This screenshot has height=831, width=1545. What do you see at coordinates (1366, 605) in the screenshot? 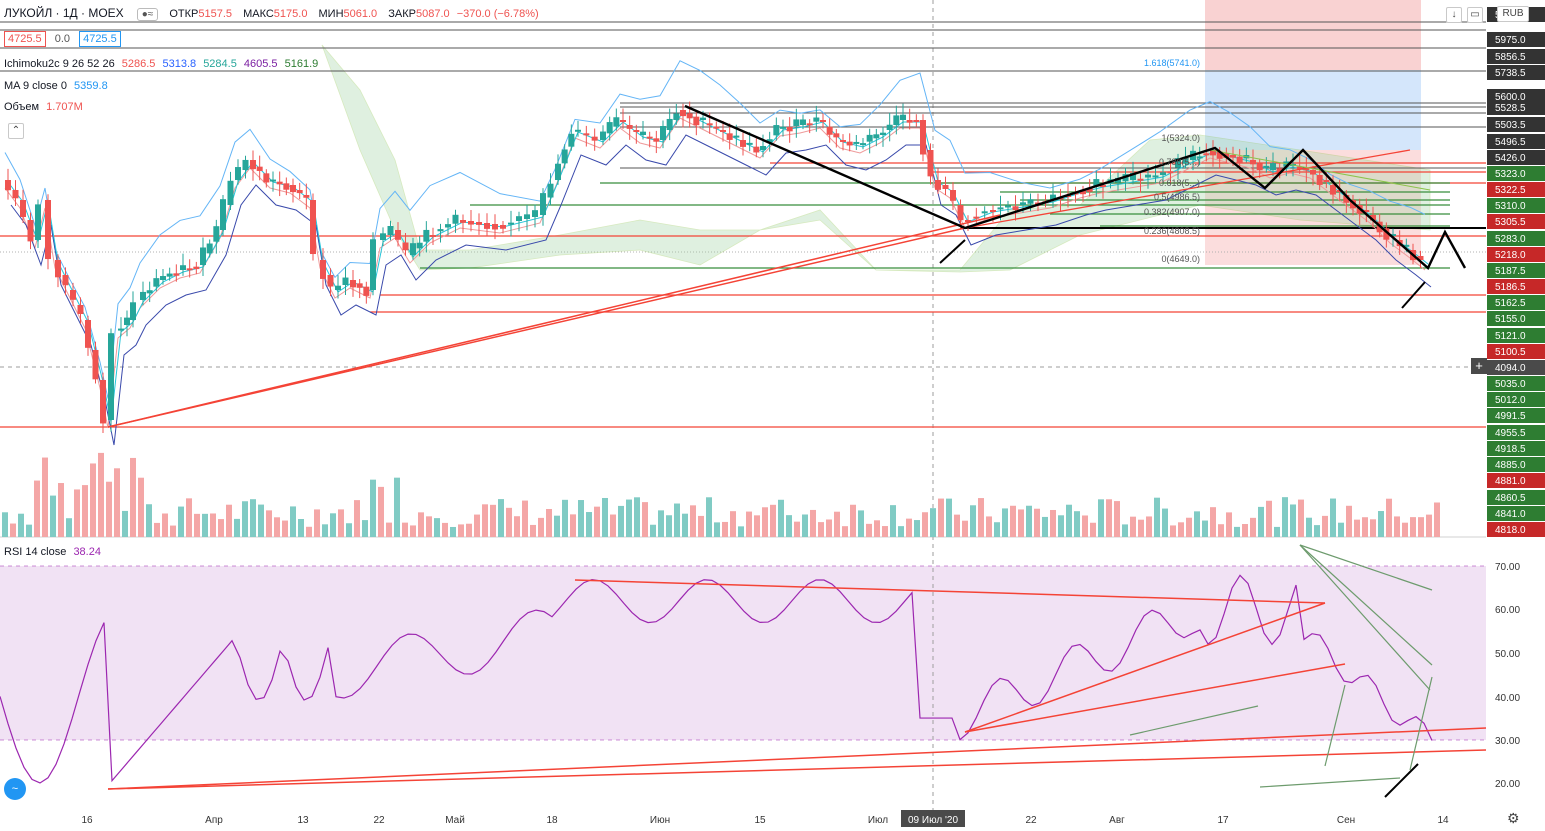
I see `rsi-trend-green` at bounding box center [1366, 605].